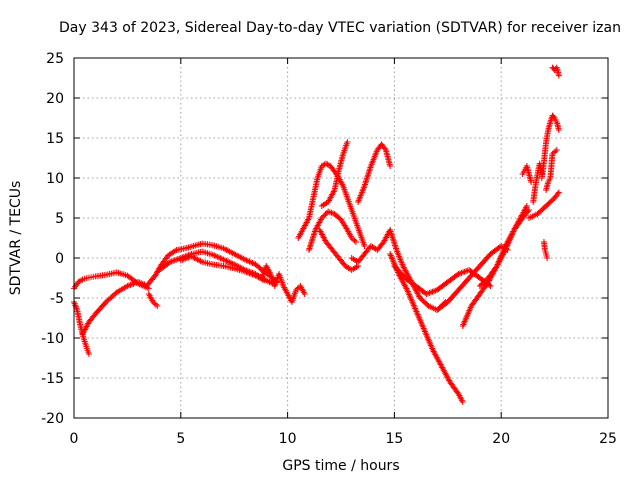  Describe the element at coordinates (501, 439) in the screenshot. I see `x-tick-label: 20` at that location.